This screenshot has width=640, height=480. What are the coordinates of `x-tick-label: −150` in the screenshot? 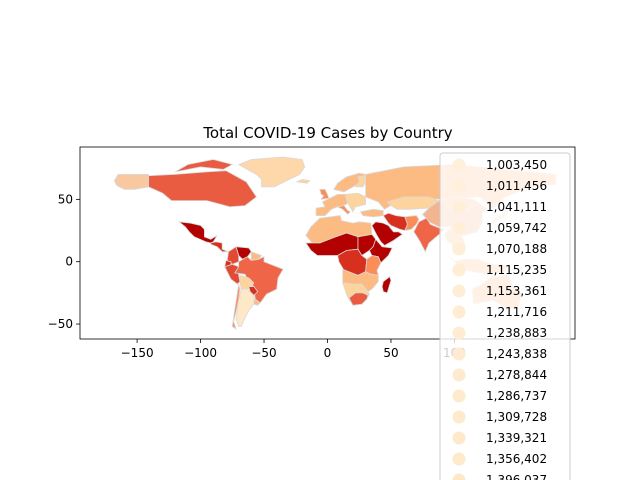 It's located at (137, 353).